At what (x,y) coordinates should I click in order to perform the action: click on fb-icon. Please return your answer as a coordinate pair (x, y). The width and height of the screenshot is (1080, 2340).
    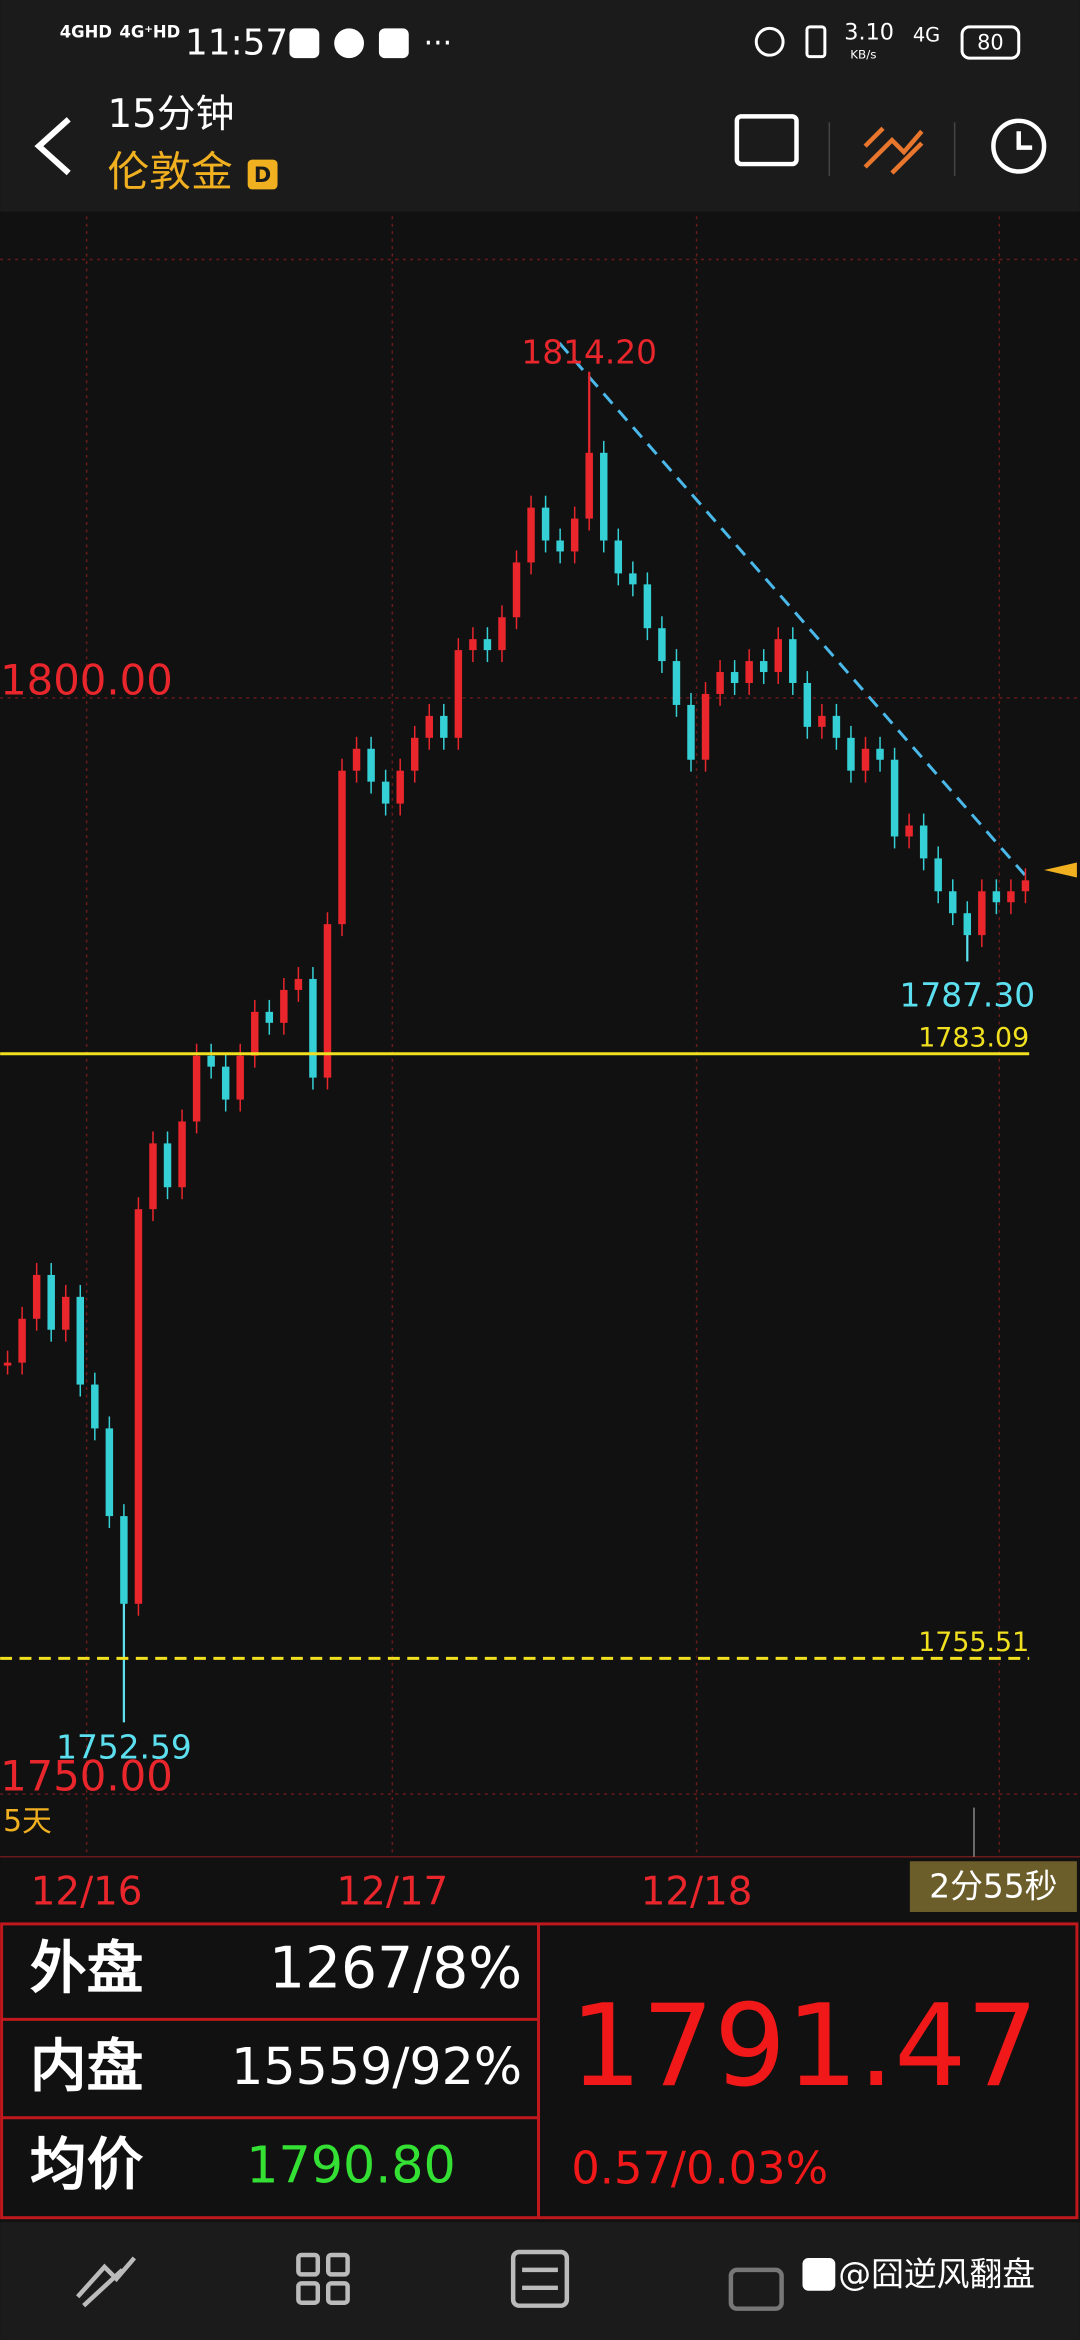
    Looking at the image, I should click on (819, 2274).